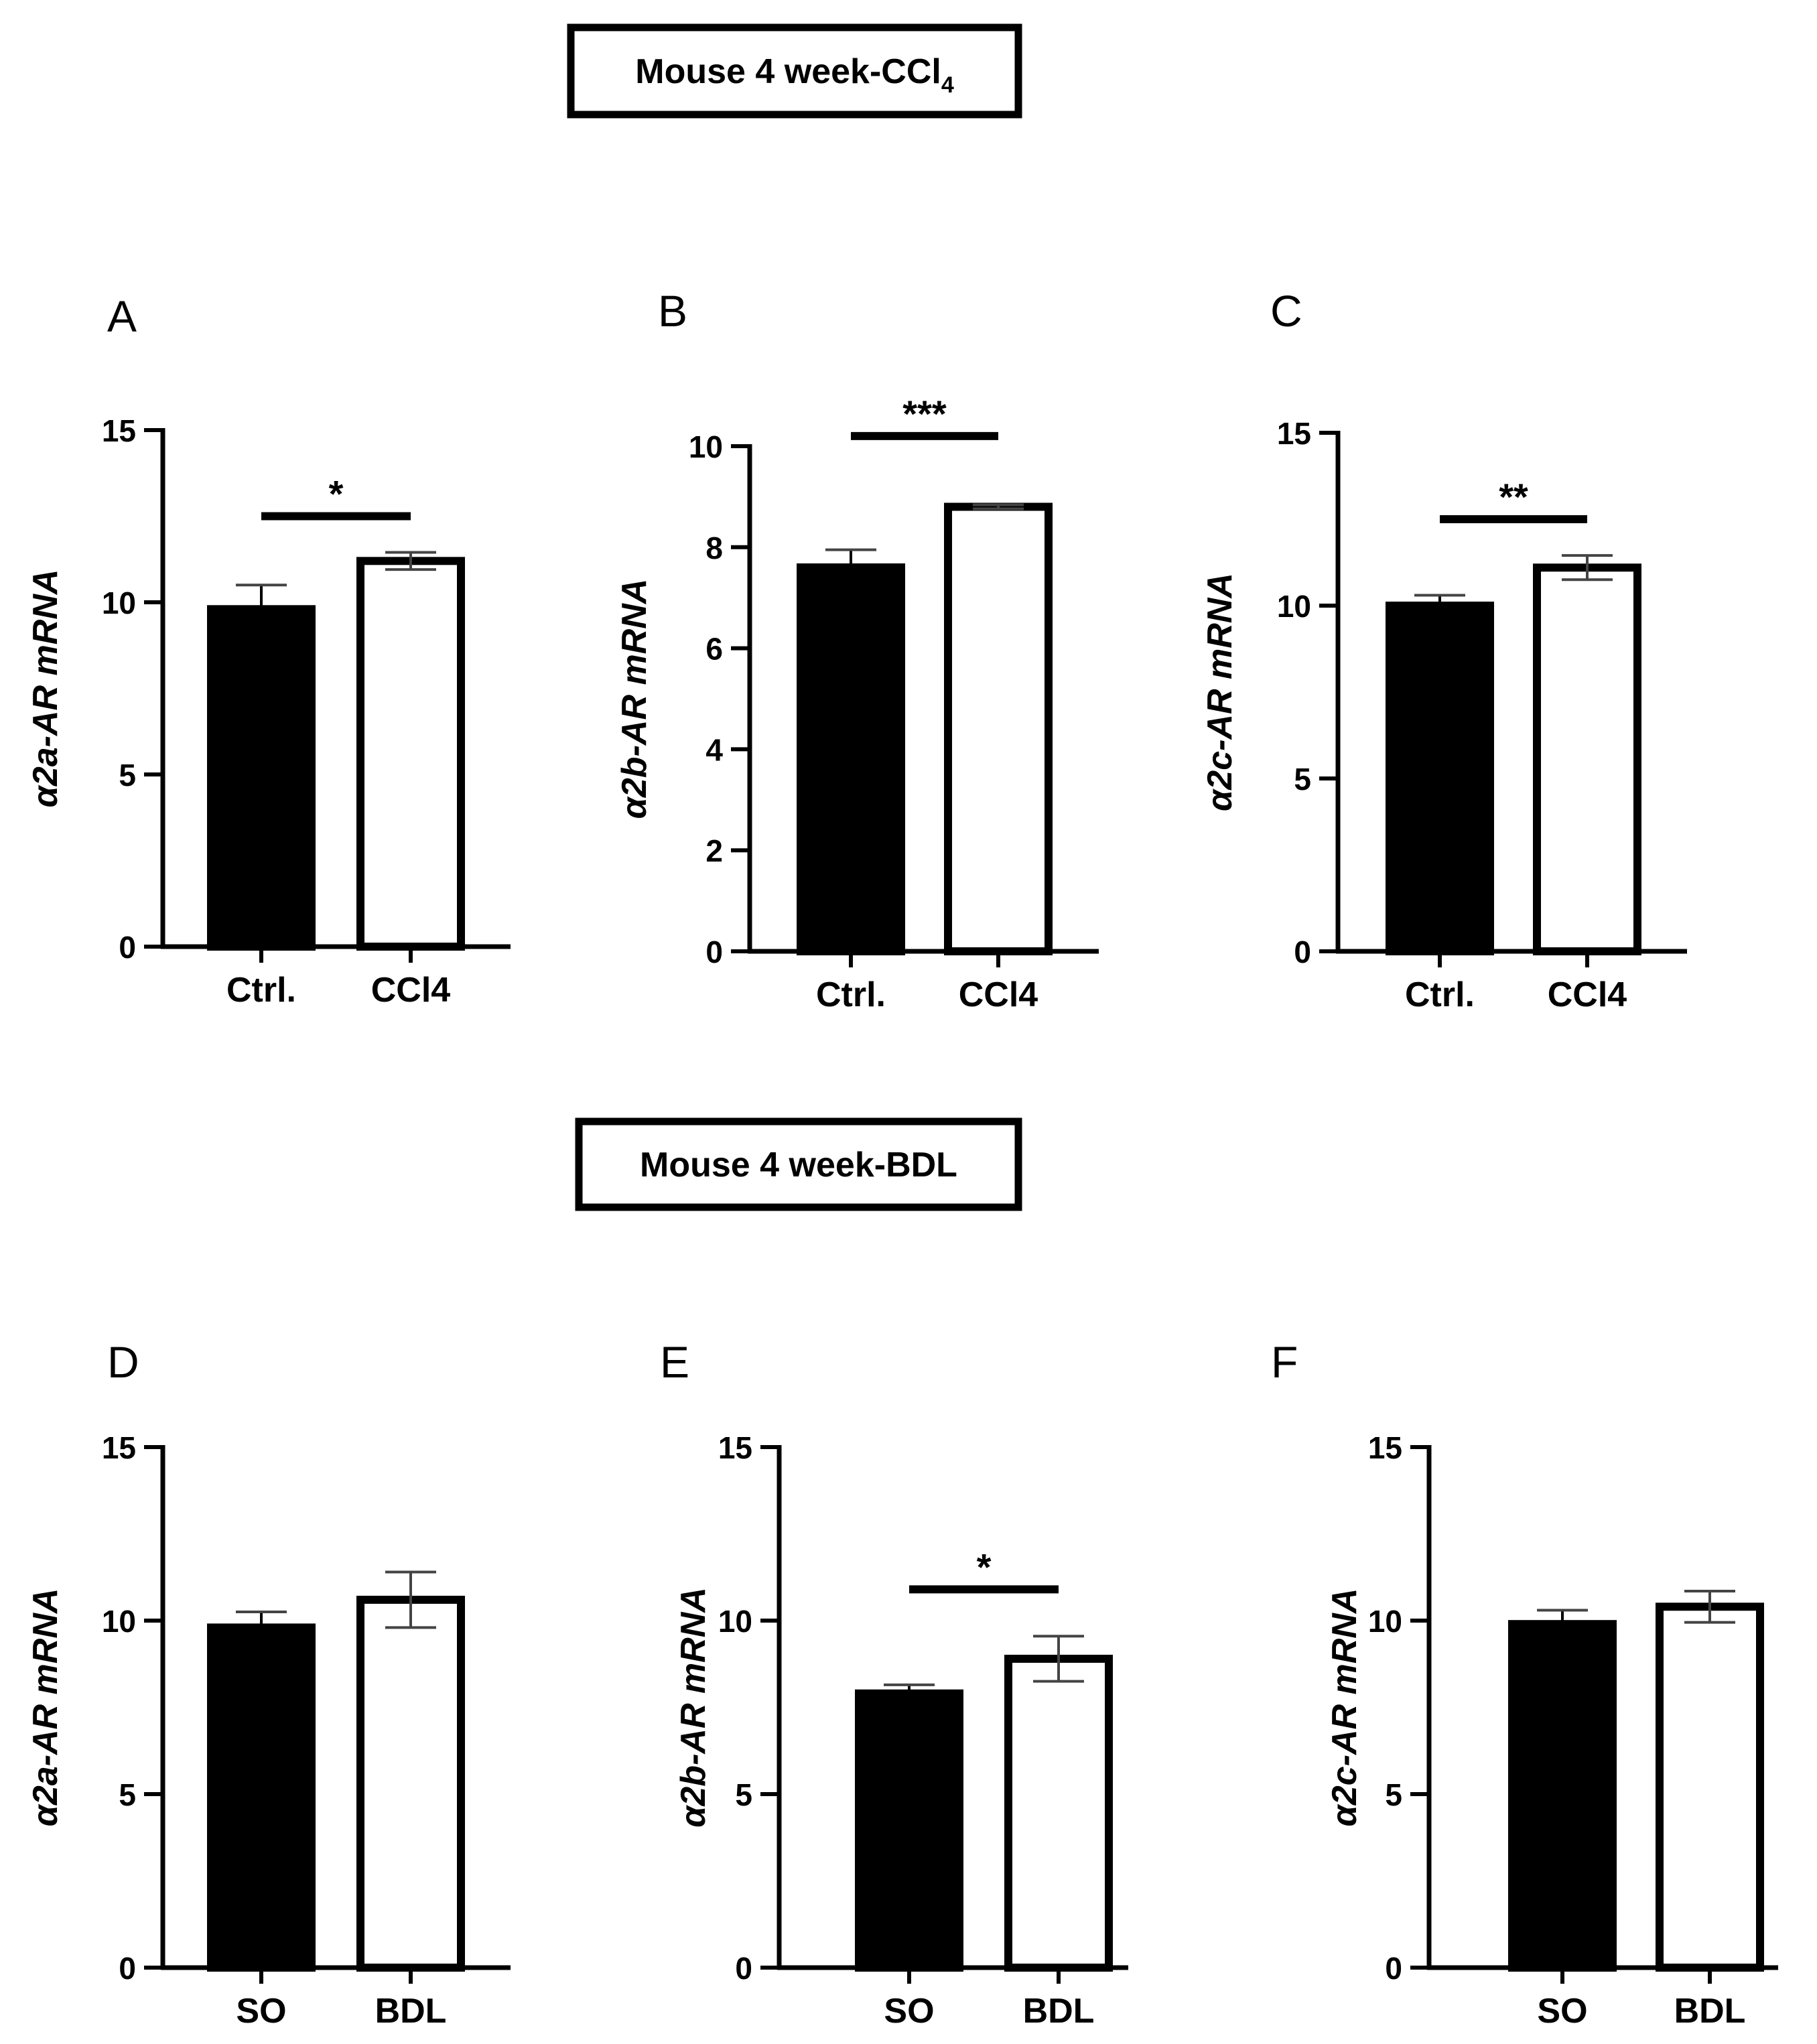 The image size is (1817, 2044). Describe the element at coordinates (788, 71) in the screenshot. I see `header-ccl4-title-main: Mouse 4 week-CCl` at that location.